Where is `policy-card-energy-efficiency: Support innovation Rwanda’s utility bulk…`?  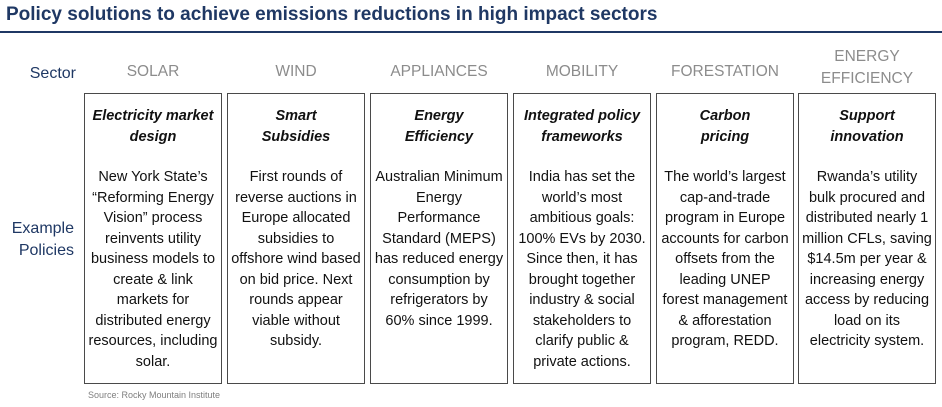 policy-card-energy-efficiency: Support innovation Rwanda’s utility bulk… is located at coordinates (867, 238).